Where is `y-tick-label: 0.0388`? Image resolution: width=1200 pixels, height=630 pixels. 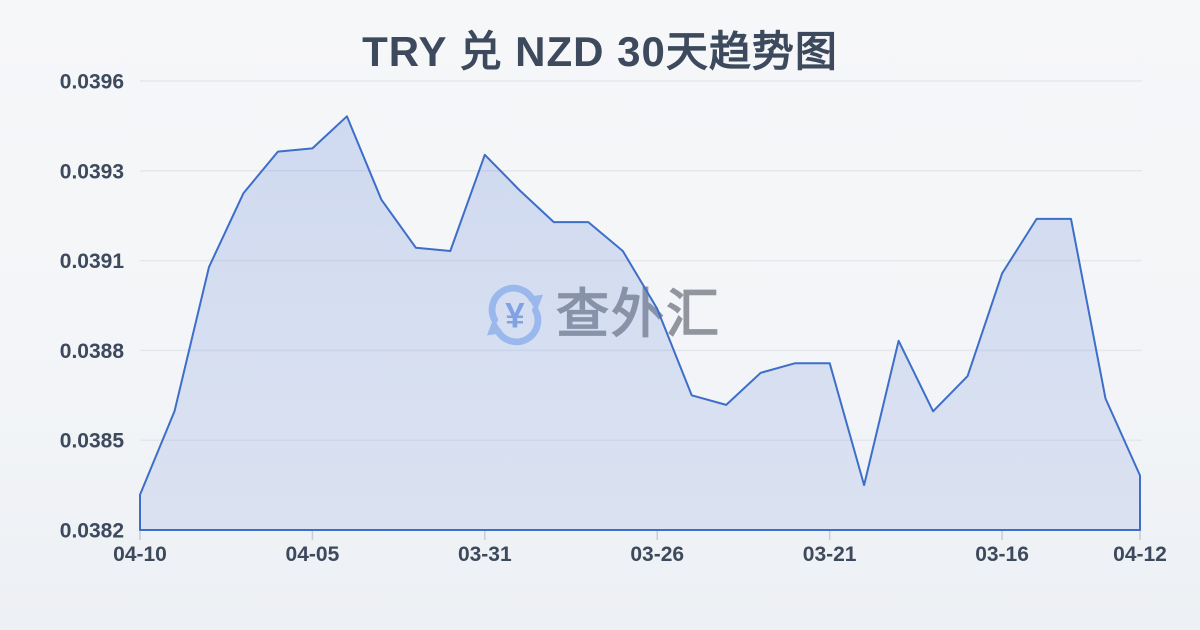 y-tick-label: 0.0388 is located at coordinates (92, 351).